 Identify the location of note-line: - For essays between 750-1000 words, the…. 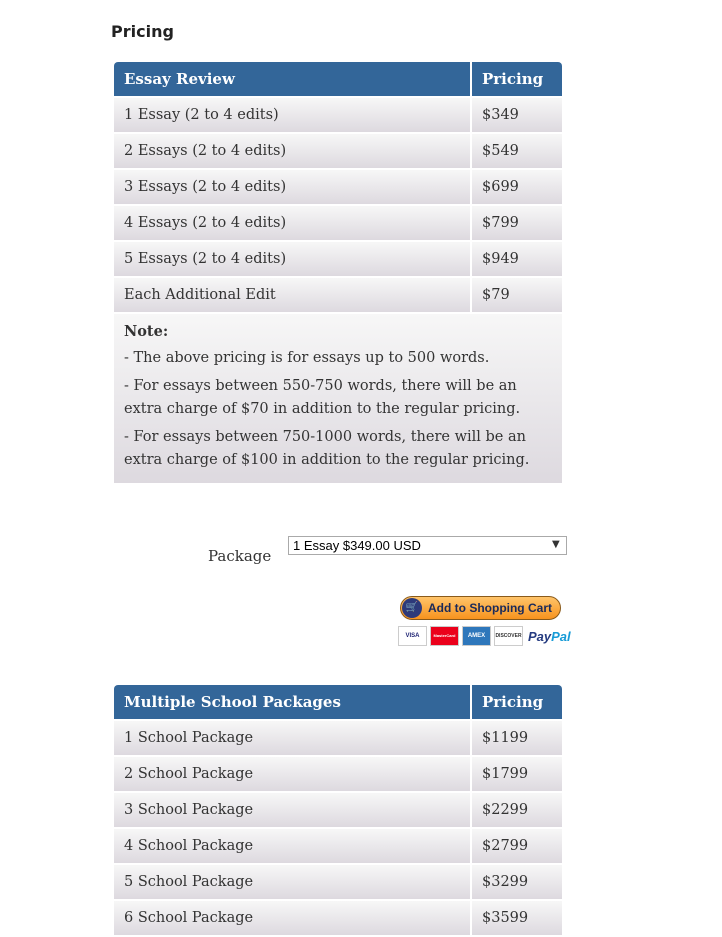
(327, 448).